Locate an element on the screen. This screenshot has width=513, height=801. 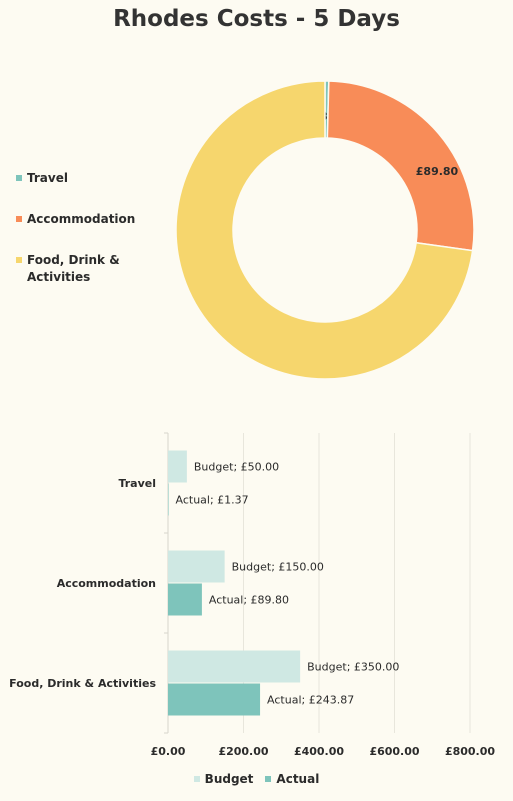
data-label-actual-travel: Actual; £1.37 is located at coordinates (212, 500).